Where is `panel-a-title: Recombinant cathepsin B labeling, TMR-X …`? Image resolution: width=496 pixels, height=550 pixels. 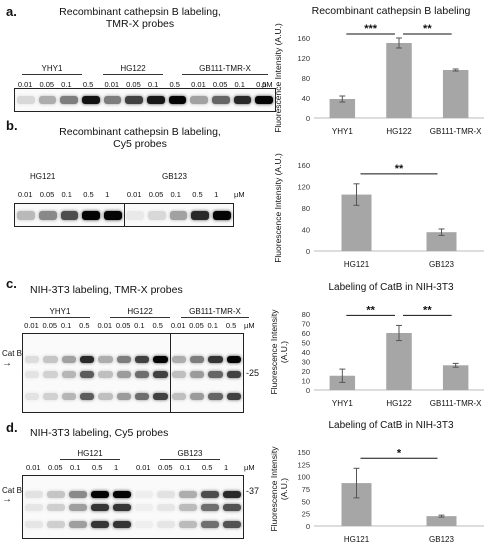
panel-a-title: Recombinant cathepsin B labeling, TMR-X … is located at coordinates (140, 18).